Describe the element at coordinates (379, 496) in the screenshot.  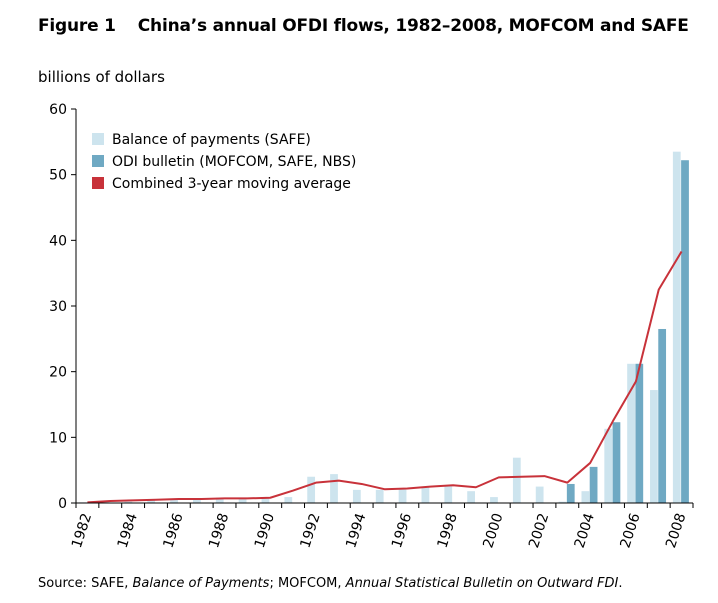
I see `safe-bar-1995` at that location.